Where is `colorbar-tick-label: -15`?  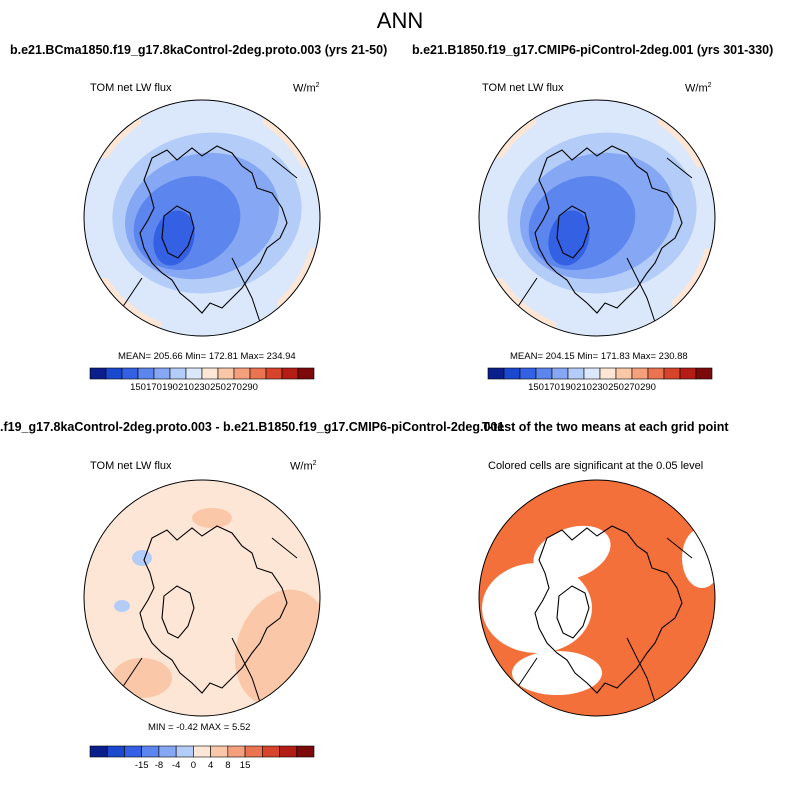 colorbar-tick-label: -15 is located at coordinates (142, 765).